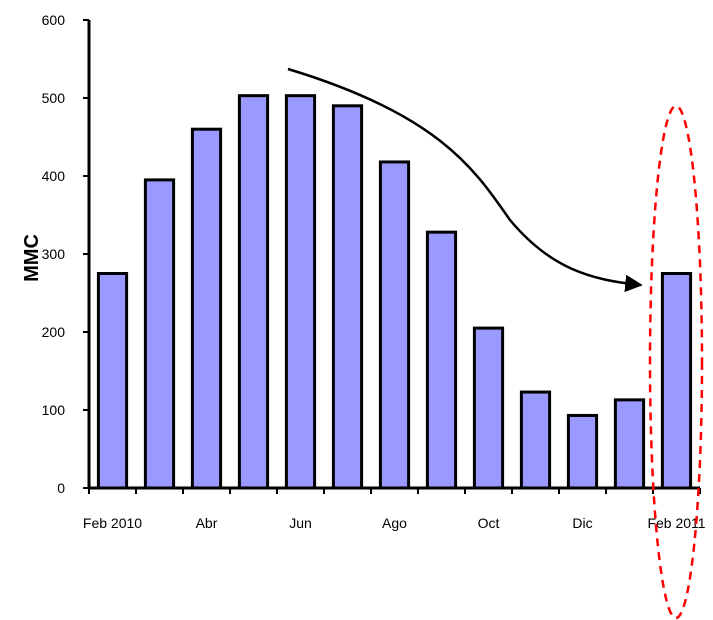 The image size is (713, 620). What do you see at coordinates (54, 98) in the screenshot?
I see `y-tick-label: 500` at bounding box center [54, 98].